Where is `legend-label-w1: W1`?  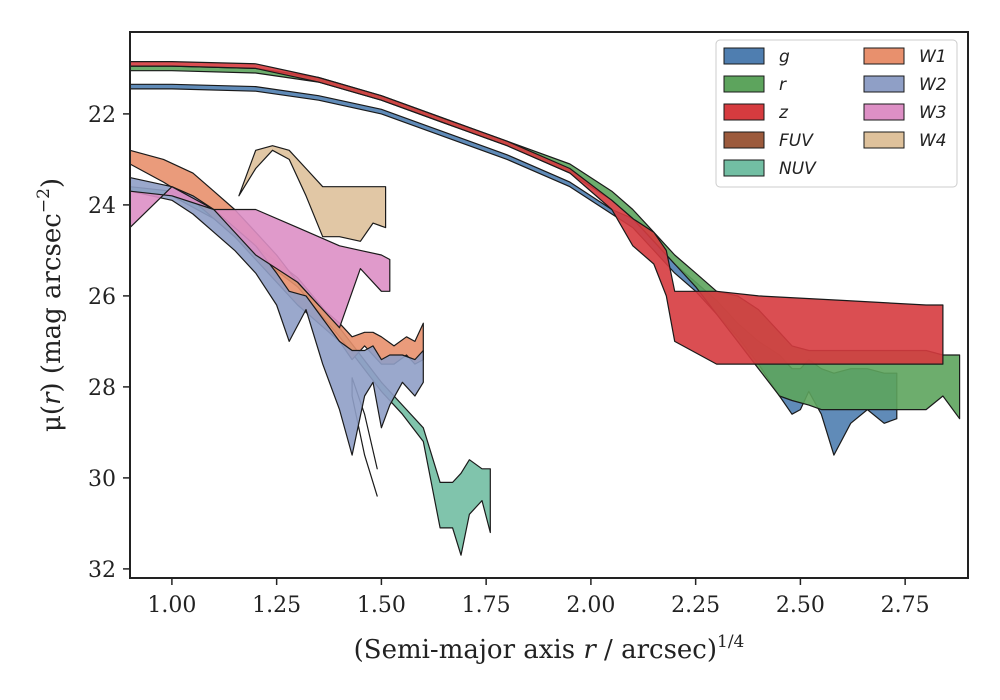
legend-label-w1: W1 is located at coordinates (933, 57).